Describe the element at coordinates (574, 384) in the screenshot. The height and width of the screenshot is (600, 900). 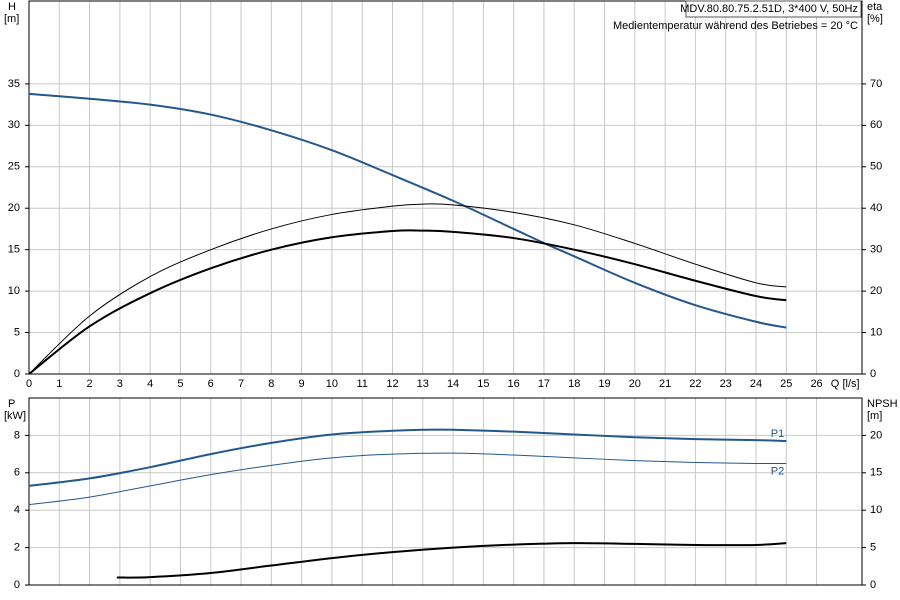
I see `x-tick-label: 18` at that location.